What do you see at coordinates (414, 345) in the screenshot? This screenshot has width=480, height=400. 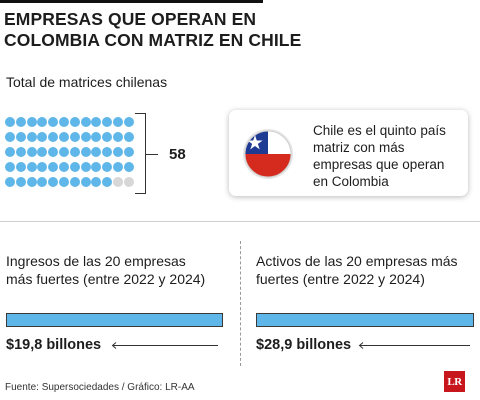 I see `assets-arrow-icon` at bounding box center [414, 345].